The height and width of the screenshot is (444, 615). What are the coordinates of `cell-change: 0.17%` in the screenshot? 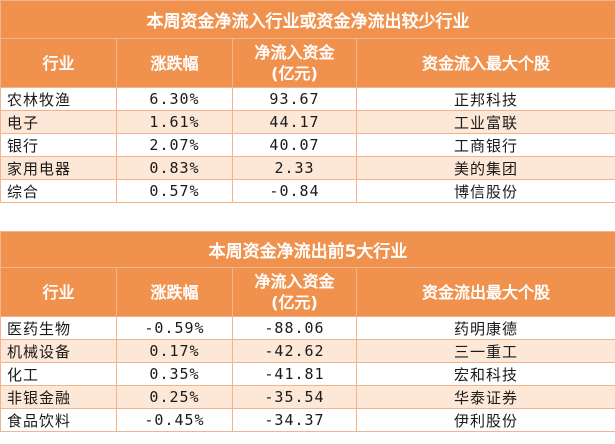 It's located at (174, 351).